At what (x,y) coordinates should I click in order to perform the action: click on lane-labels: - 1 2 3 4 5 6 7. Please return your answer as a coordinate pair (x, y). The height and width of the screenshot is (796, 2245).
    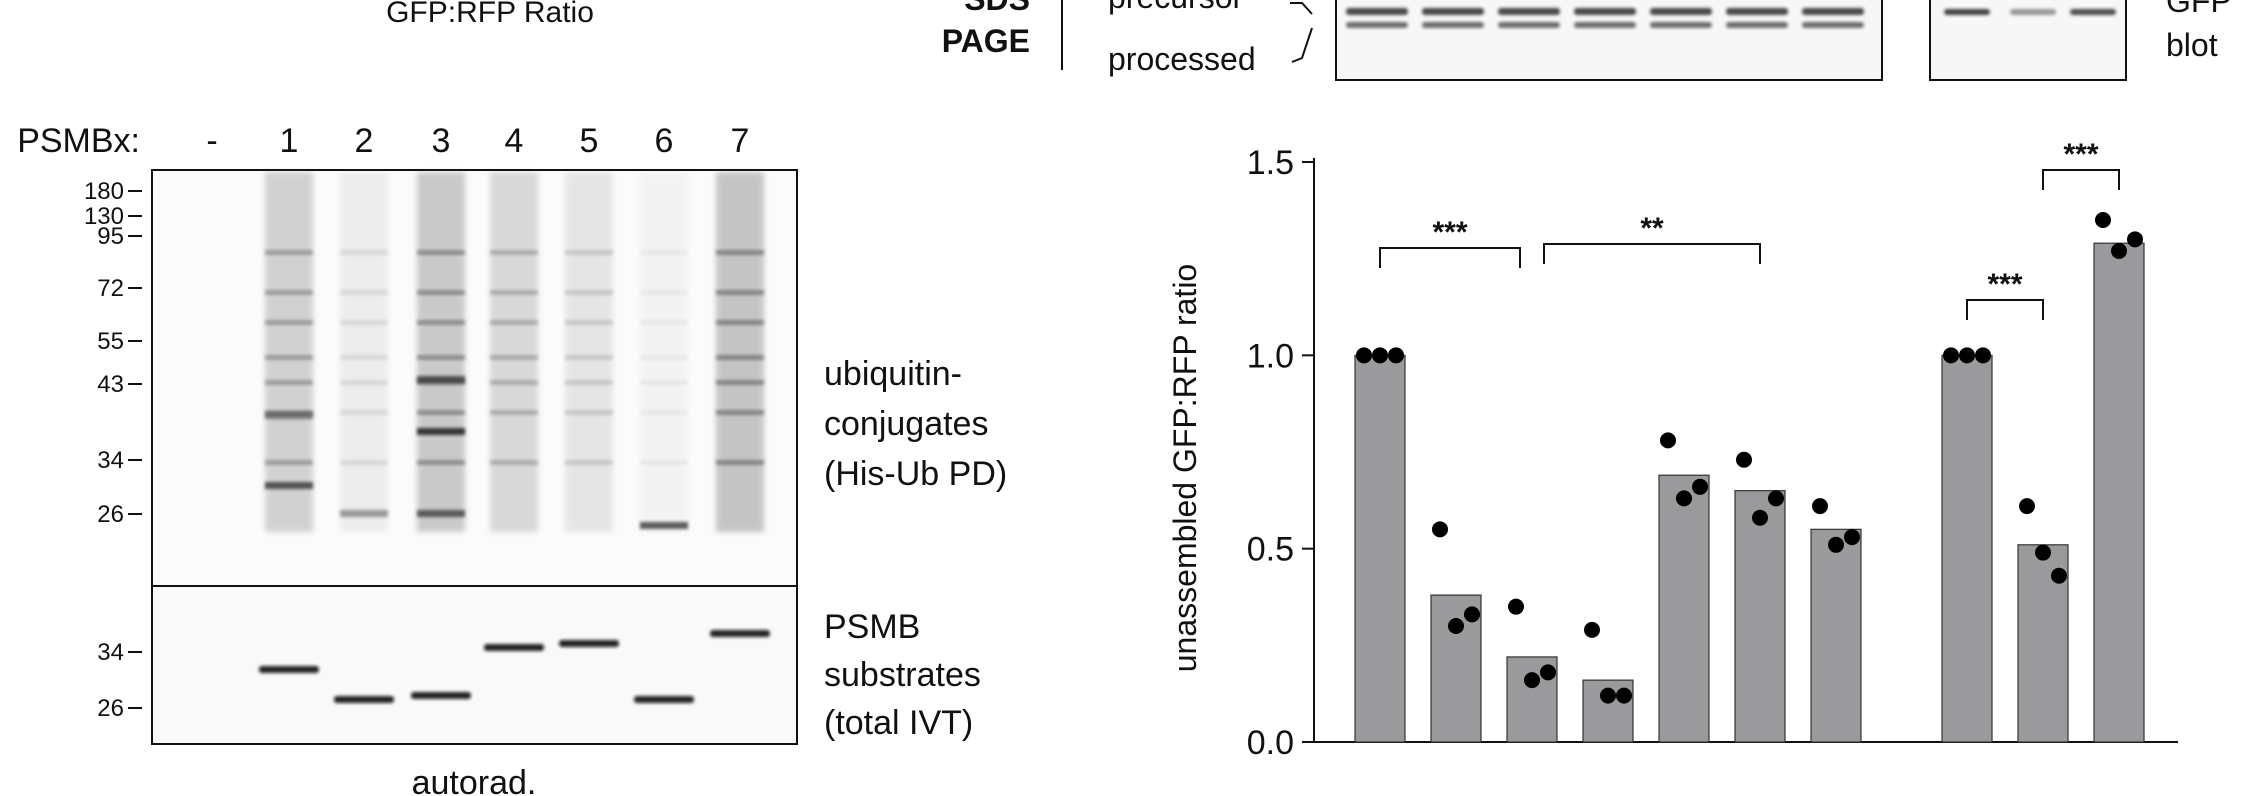
    Looking at the image, I should click on (477, 141).